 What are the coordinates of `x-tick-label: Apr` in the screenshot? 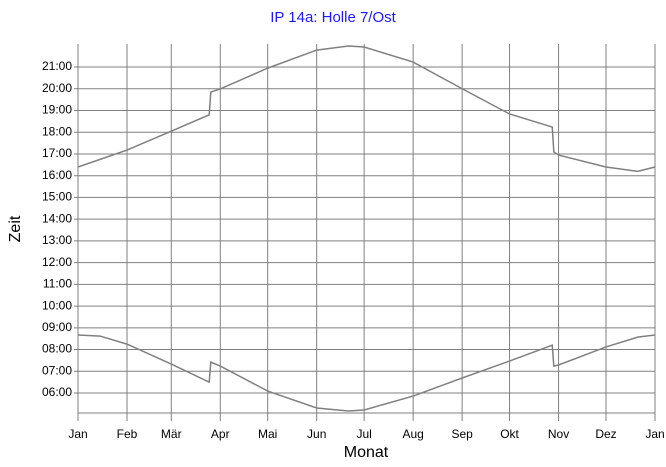 It's located at (220, 434).